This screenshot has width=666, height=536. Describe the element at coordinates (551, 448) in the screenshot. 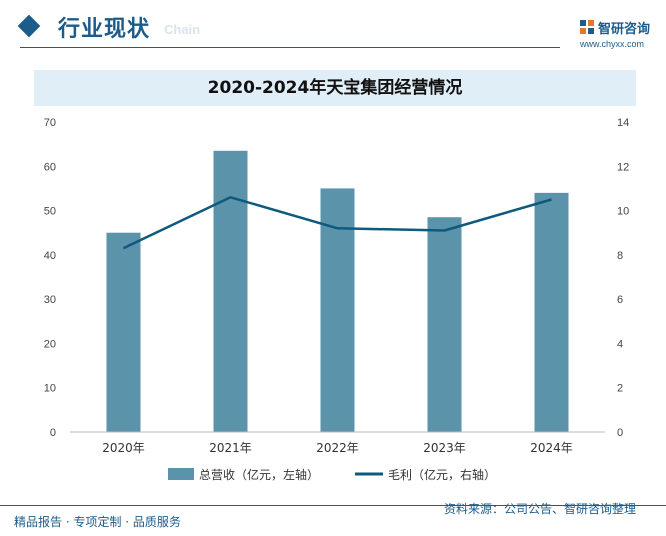

I see `x-tick-label: 2024年` at that location.